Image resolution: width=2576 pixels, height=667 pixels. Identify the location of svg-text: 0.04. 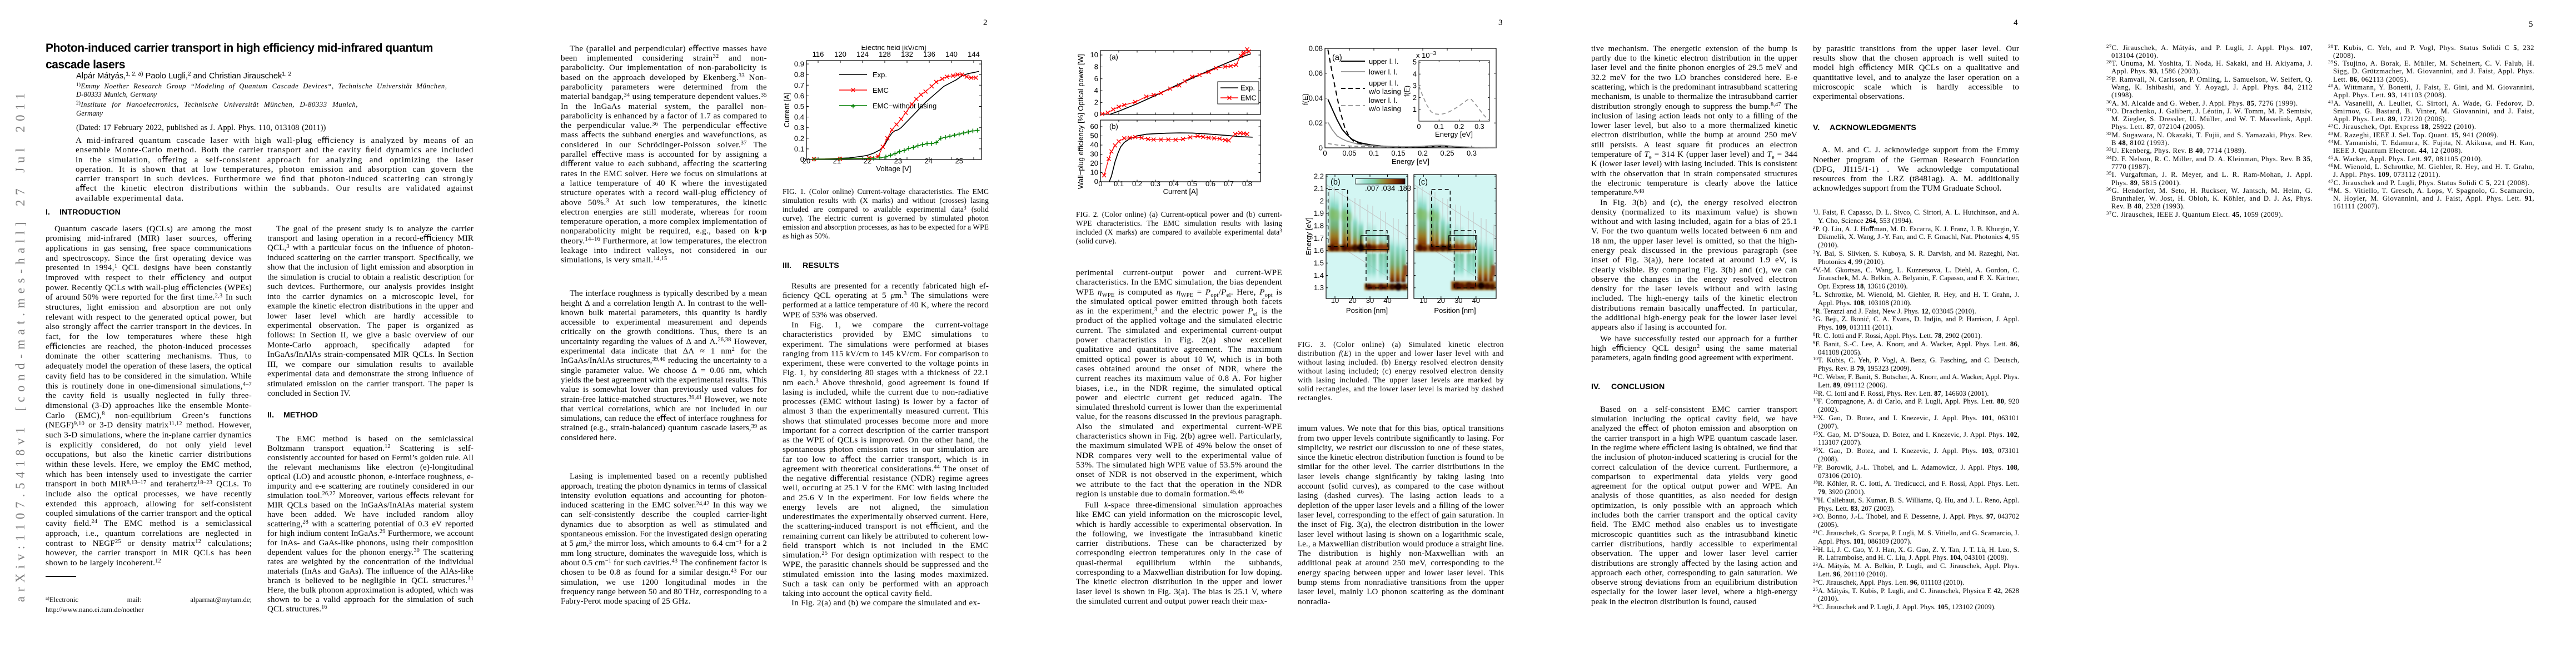
(1316, 98).